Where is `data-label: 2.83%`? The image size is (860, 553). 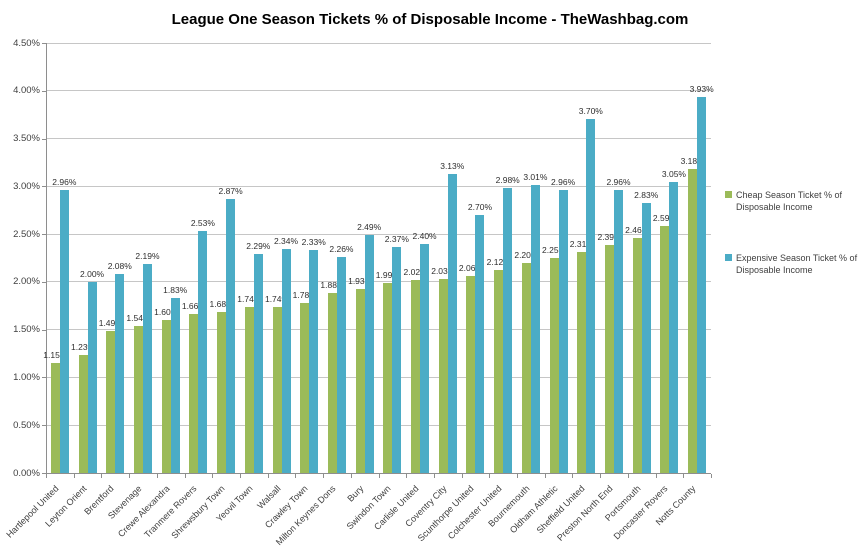
data-label: 2.83% is located at coordinates (646, 194).